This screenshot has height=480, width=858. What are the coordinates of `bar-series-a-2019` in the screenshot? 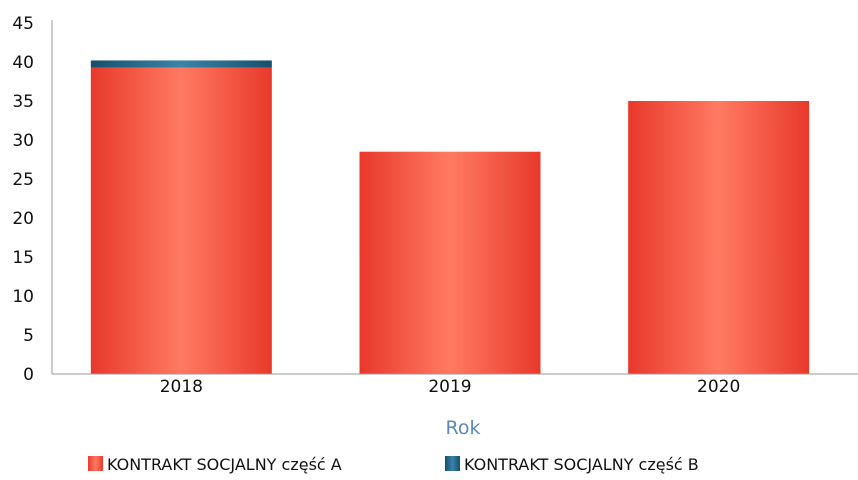 It's located at (450, 262).